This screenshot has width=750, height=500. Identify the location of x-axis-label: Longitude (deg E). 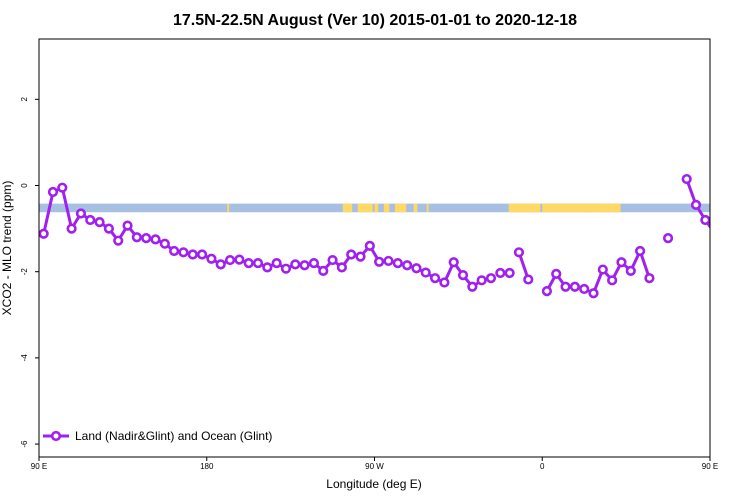
(373, 484).